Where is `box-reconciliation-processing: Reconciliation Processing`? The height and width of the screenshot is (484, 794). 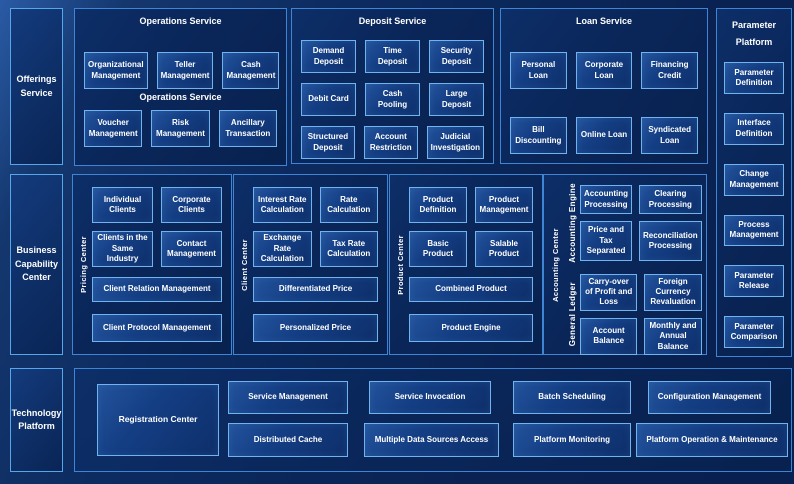
box-reconciliation-processing: Reconciliation Processing is located at coordinates (670, 241).